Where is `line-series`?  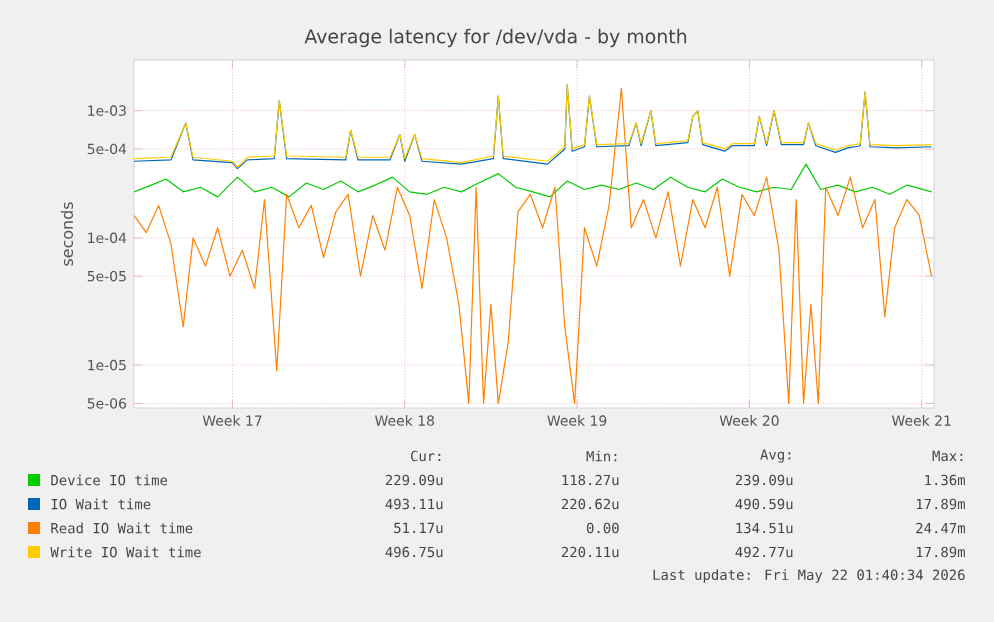
line-series is located at coordinates (533, 180).